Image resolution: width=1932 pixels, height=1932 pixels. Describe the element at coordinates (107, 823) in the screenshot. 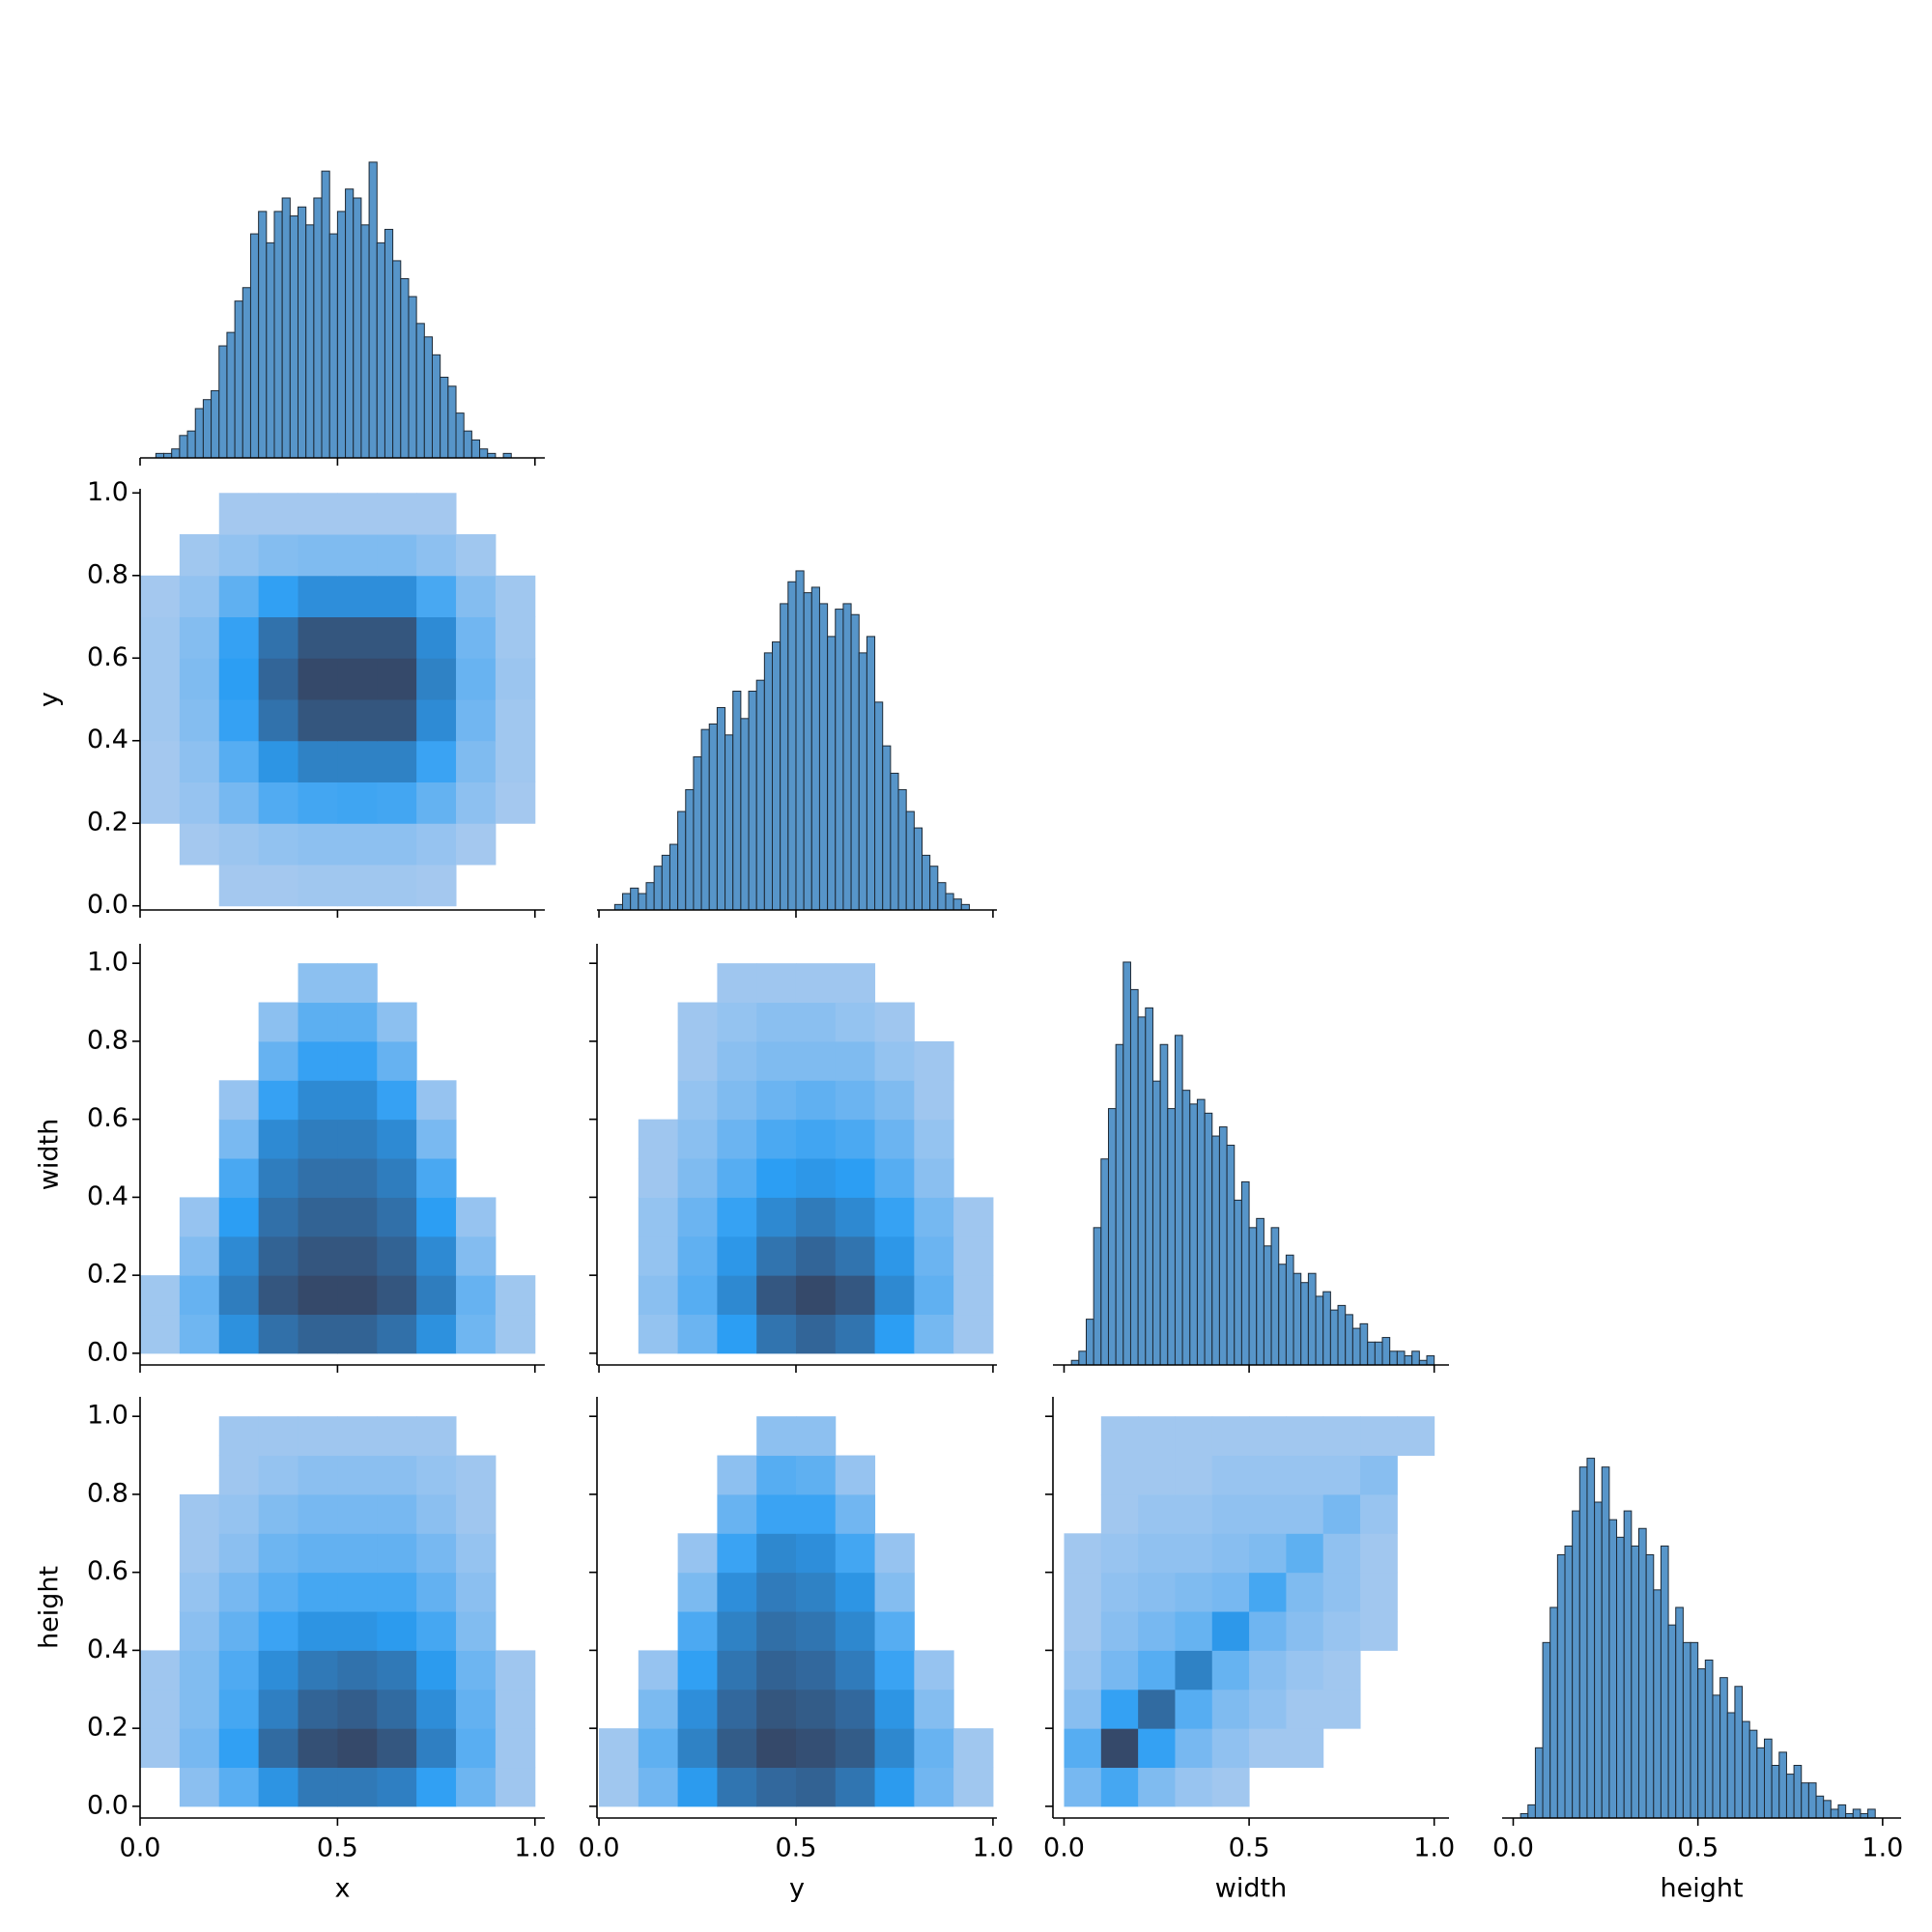

I see `y-tick-label: 0.2` at that location.